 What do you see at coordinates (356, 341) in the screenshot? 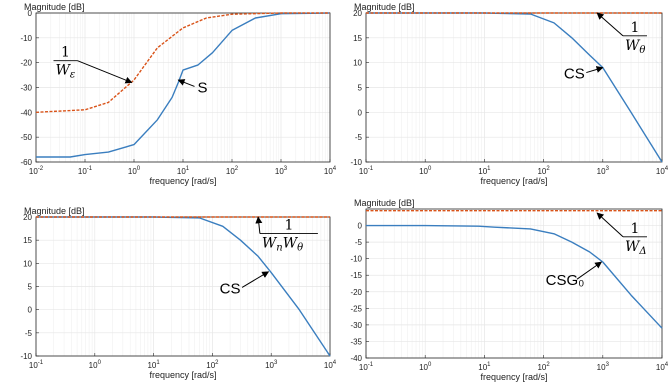
I see `y-tick-label: -35` at bounding box center [356, 341].